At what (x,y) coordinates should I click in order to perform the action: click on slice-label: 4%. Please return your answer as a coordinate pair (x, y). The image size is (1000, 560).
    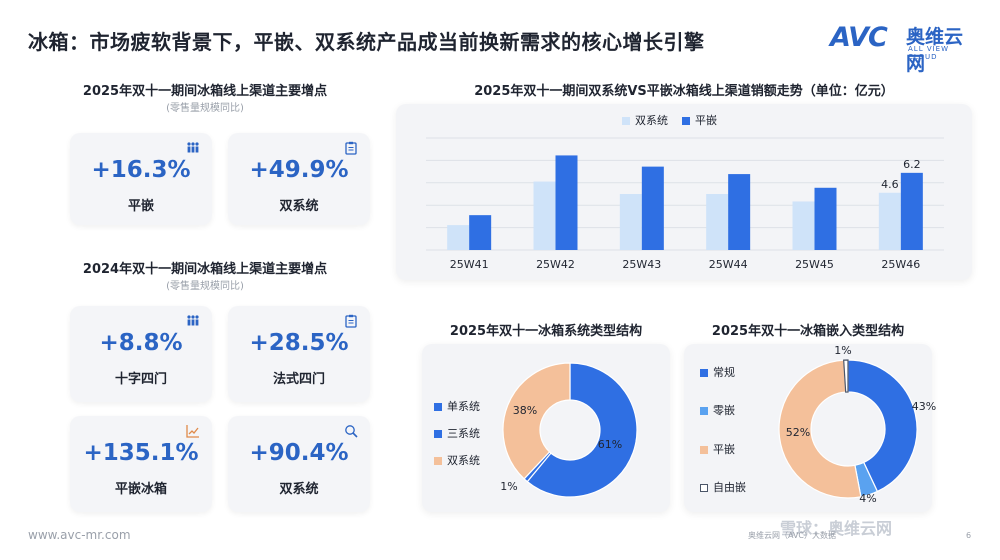
    Looking at the image, I should click on (867, 498).